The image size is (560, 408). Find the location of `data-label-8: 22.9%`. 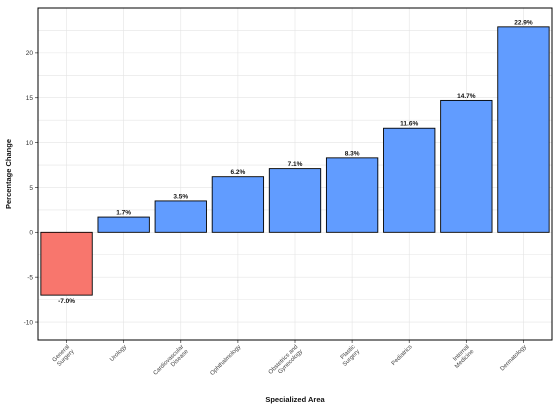

data-label-8: 22.9% is located at coordinates (523, 22).